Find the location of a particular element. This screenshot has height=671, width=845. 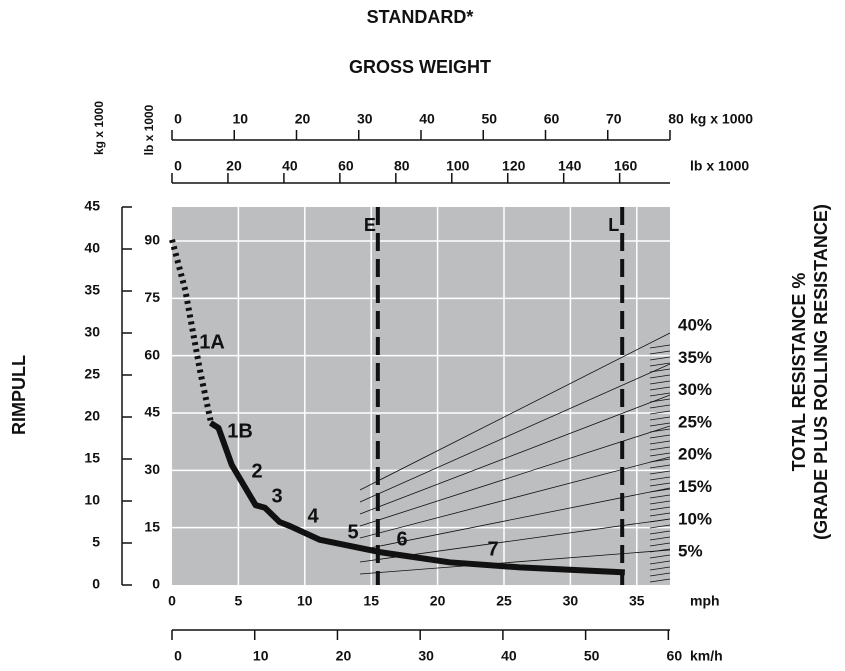

y-lb-tick-label: 90 is located at coordinates (152, 240).